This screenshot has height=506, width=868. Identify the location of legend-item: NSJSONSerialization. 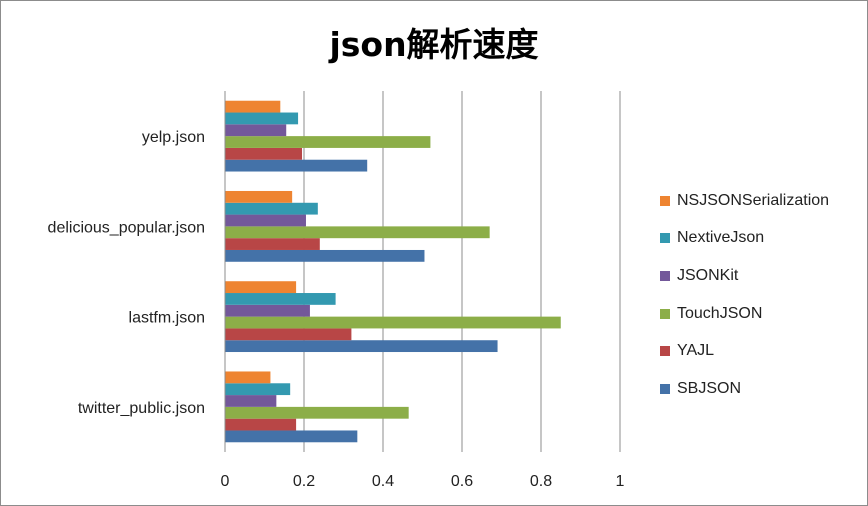
(762, 201).